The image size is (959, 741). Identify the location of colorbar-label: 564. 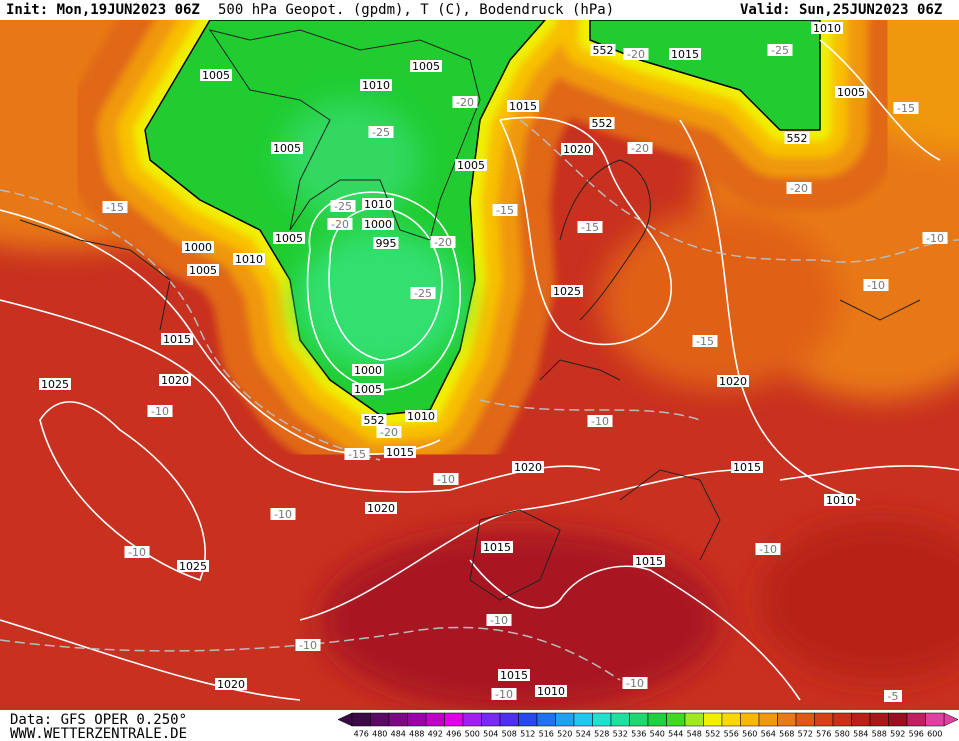
(768, 734).